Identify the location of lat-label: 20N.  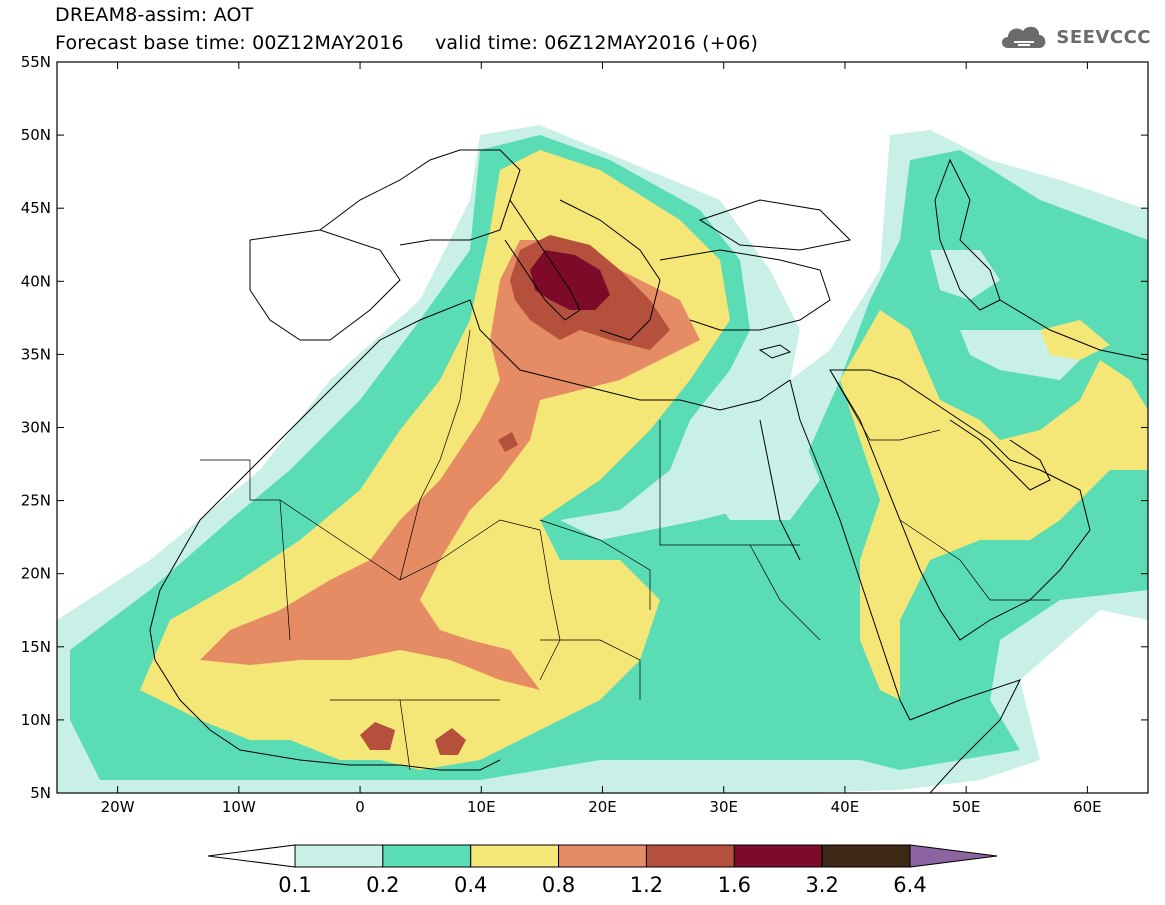
(36, 574).